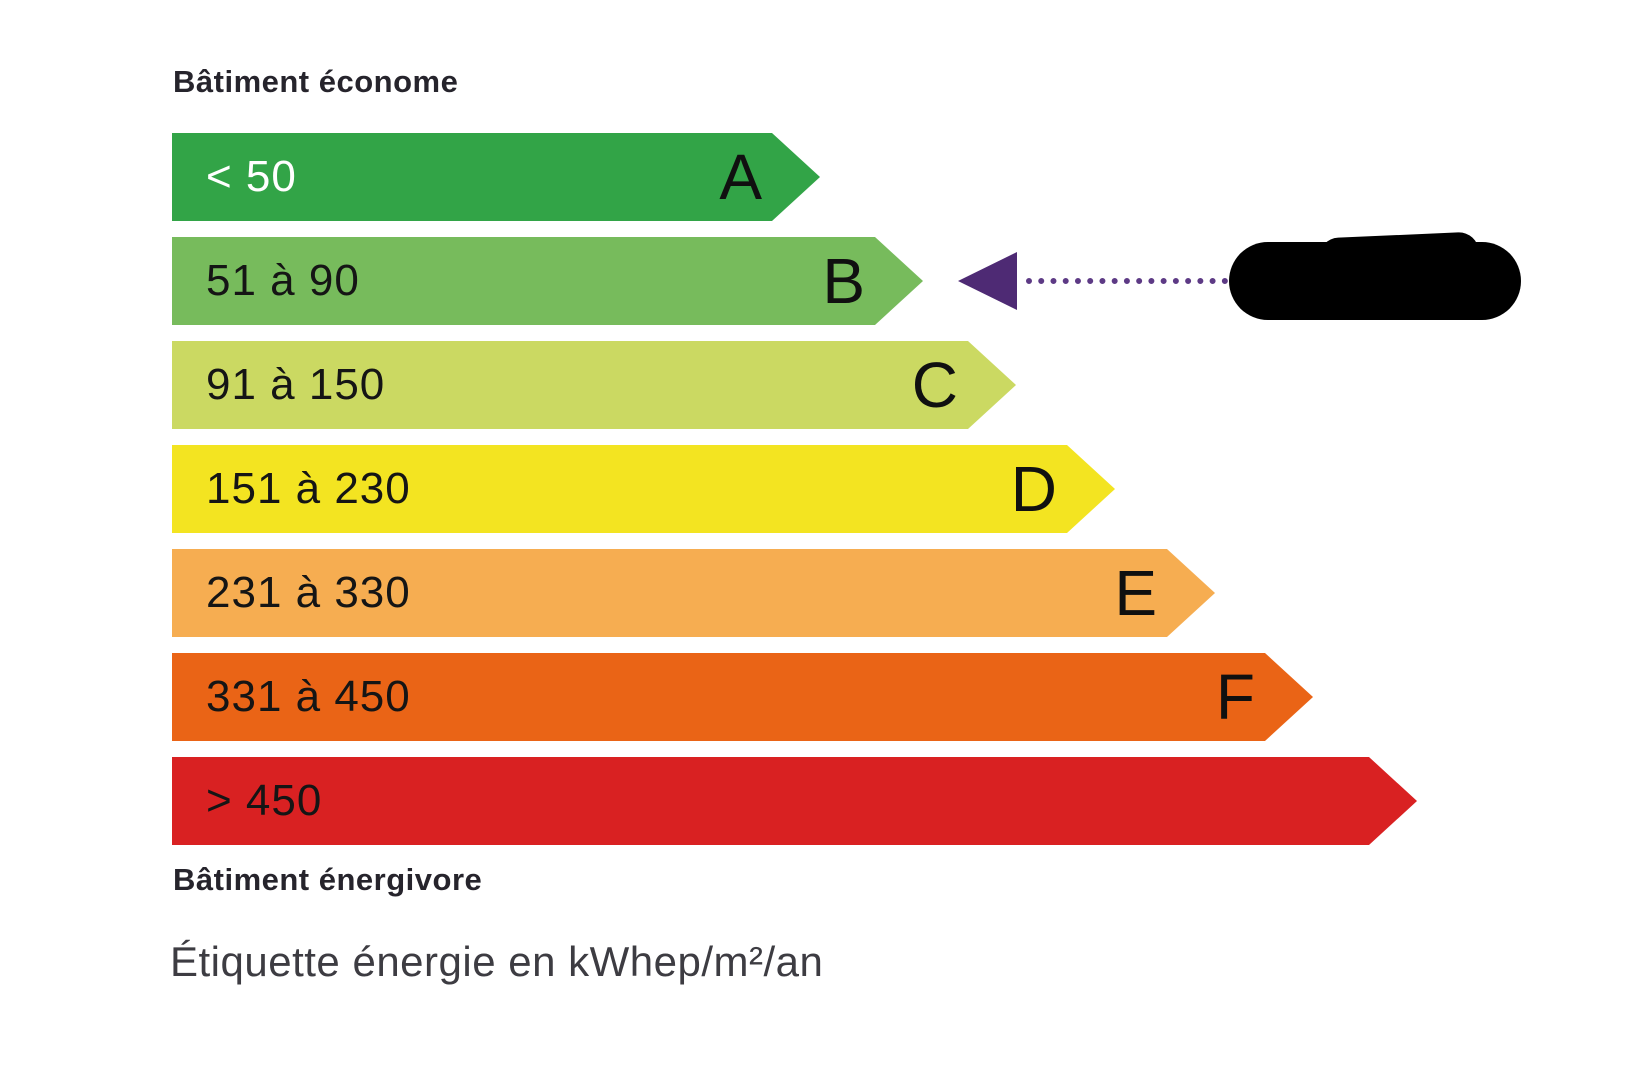 This screenshot has width=1633, height=1080. Describe the element at coordinates (693, 593) in the screenshot. I see `energy-class-bar-e: 231 à 330 E` at that location.